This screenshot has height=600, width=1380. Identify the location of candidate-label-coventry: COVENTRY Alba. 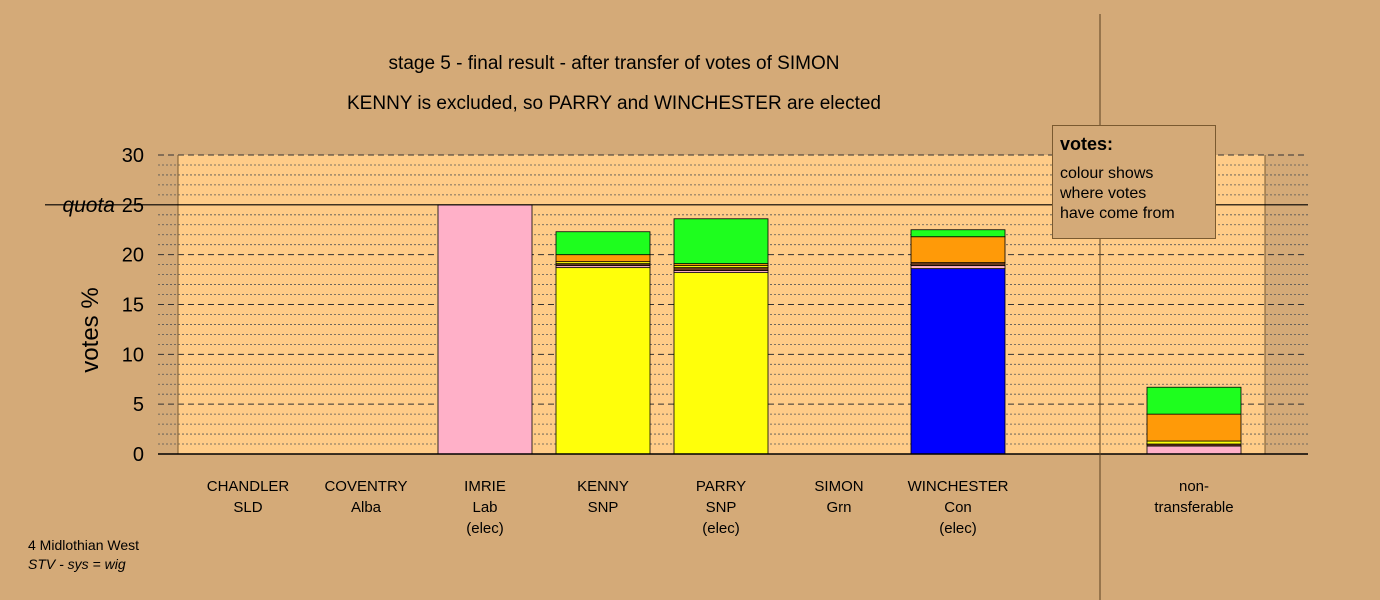
(365, 497).